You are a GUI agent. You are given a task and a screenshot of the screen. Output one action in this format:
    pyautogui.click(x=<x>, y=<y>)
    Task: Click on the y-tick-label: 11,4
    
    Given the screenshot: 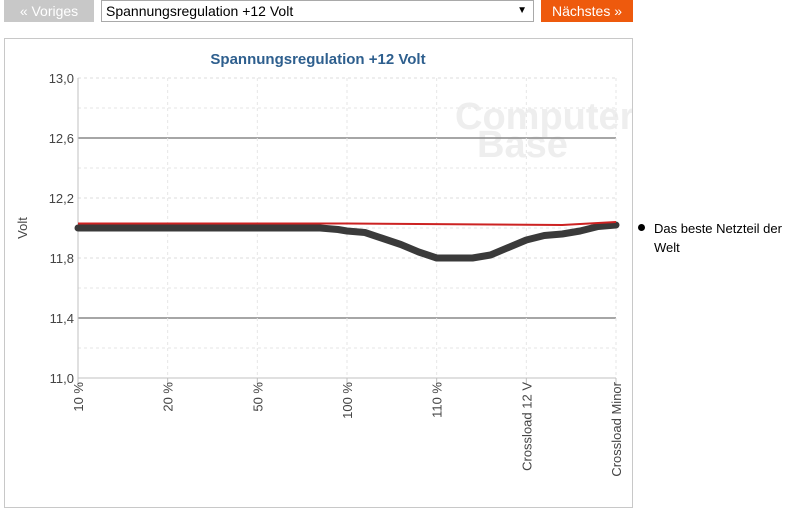 What is the action you would take?
    pyautogui.click(x=62, y=318)
    